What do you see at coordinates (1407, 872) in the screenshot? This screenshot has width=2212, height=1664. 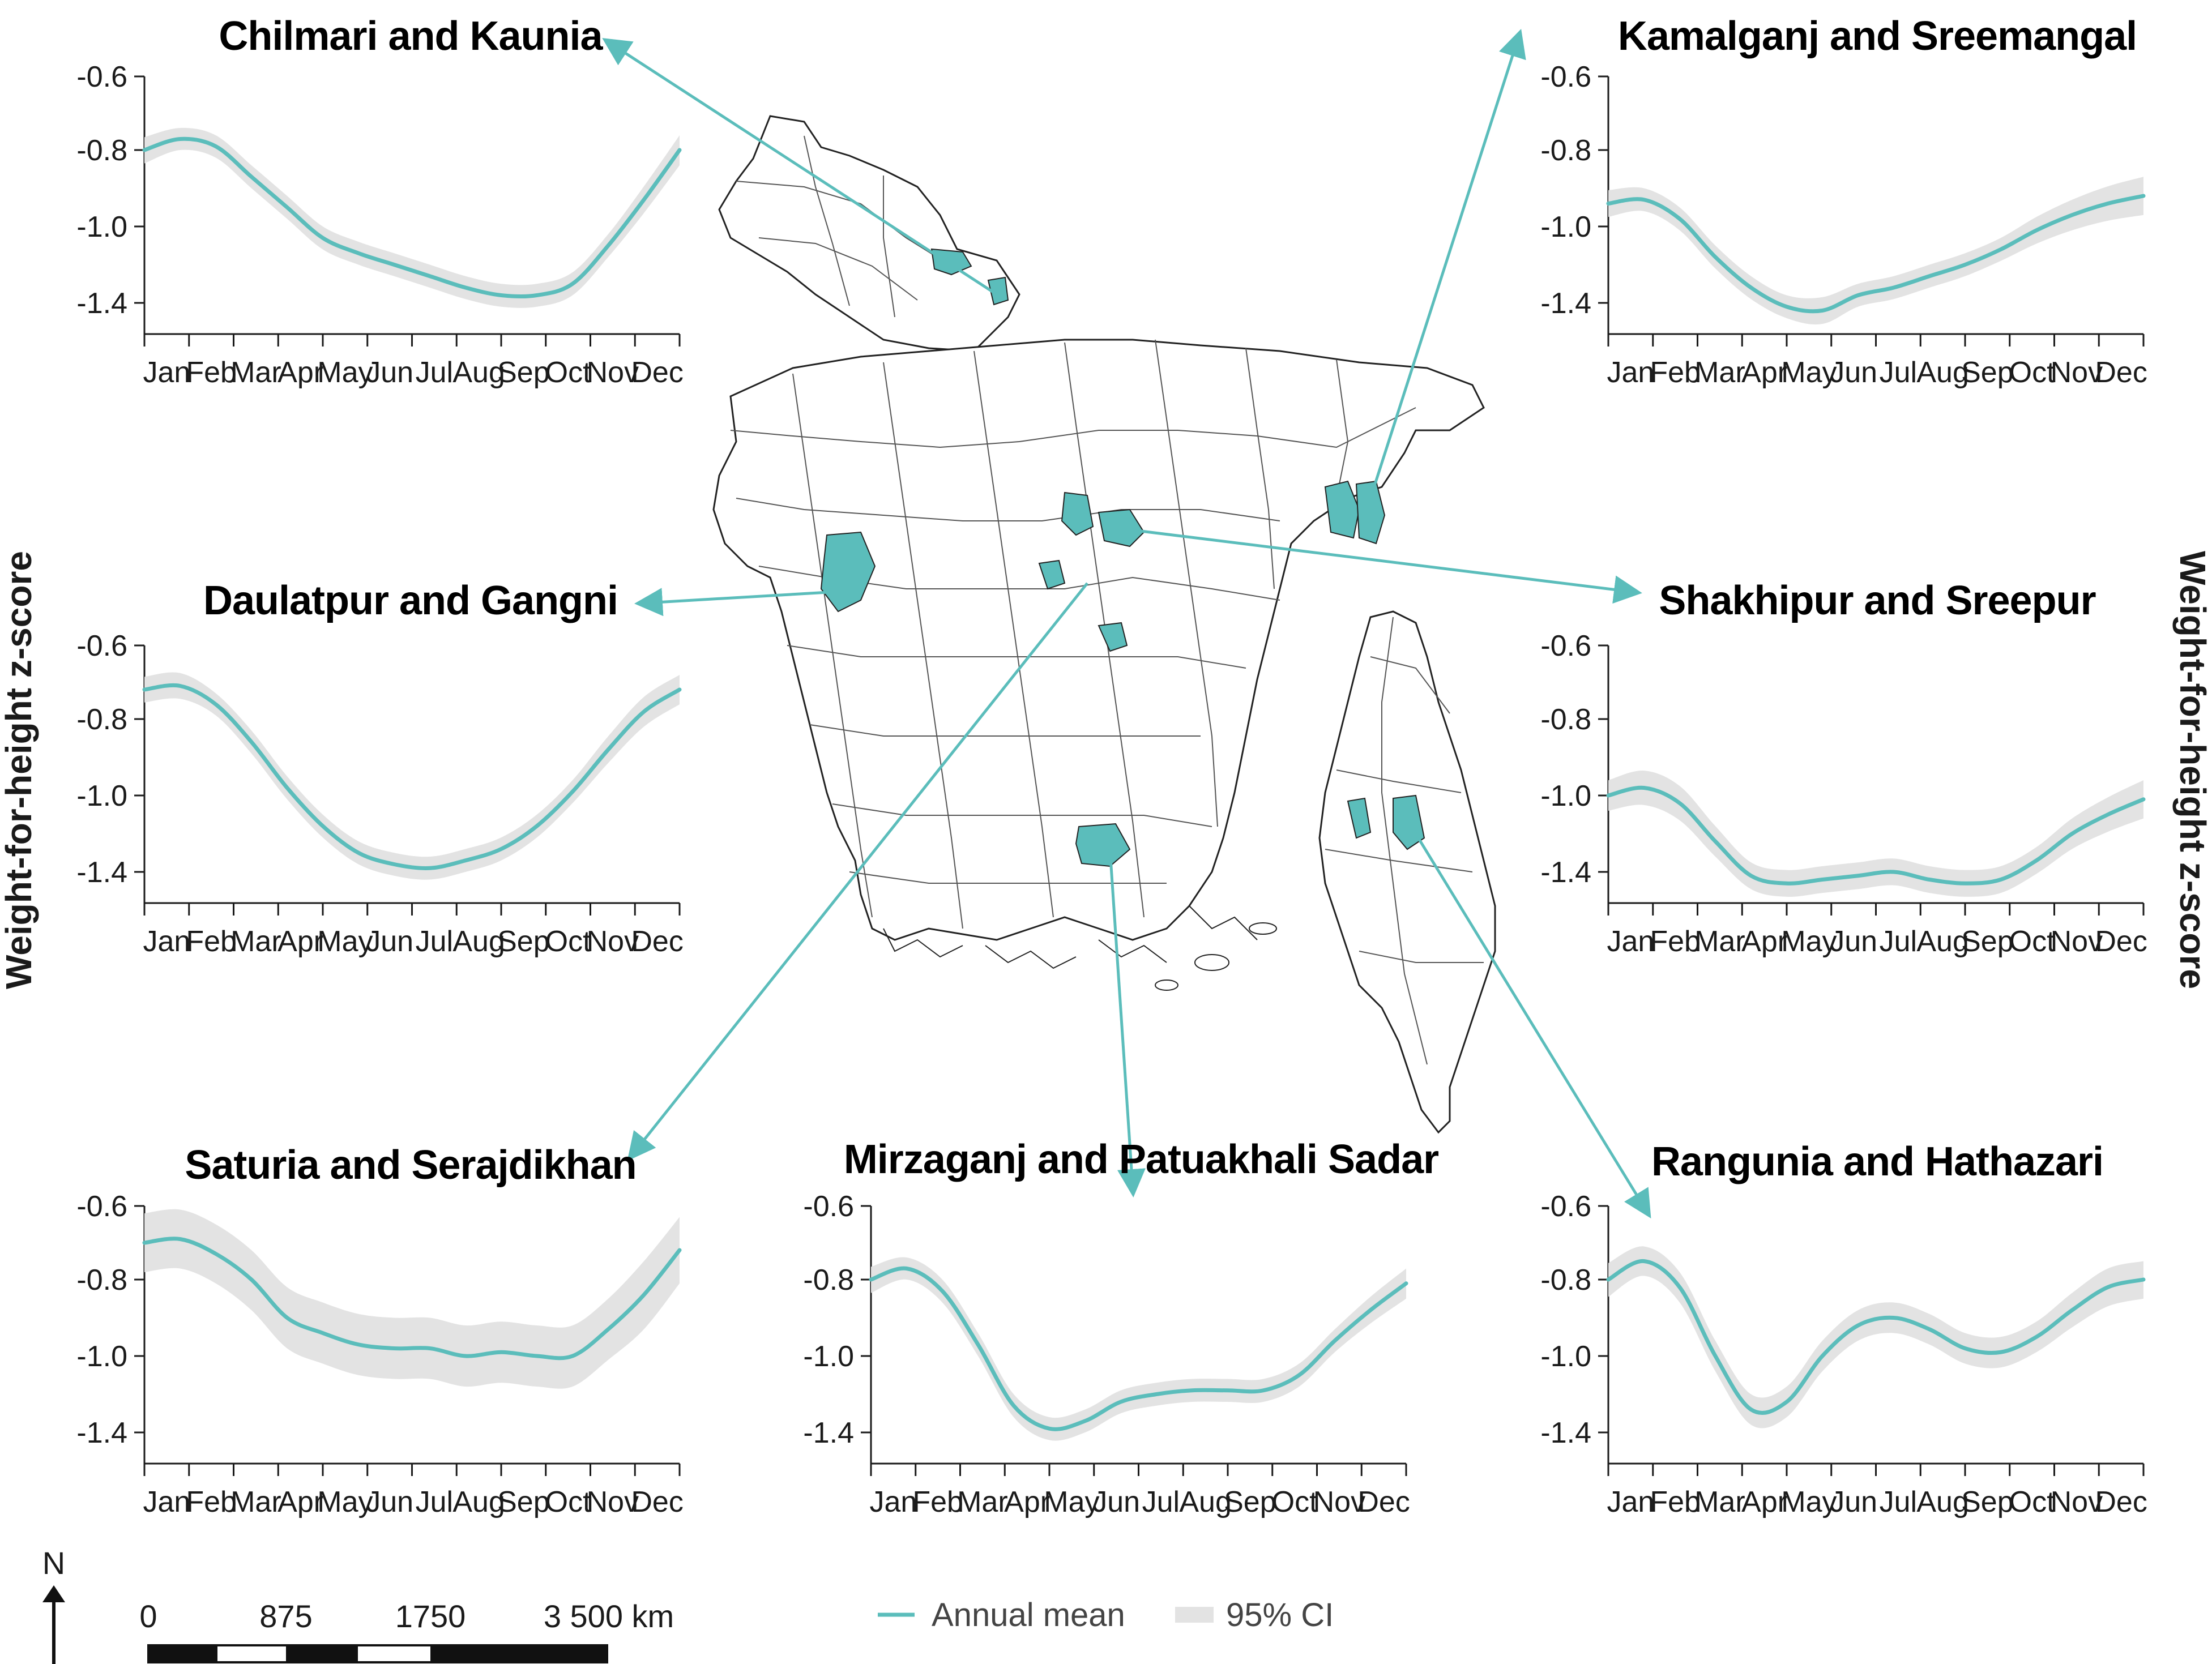 I see `map-southeast-region` at bounding box center [1407, 872].